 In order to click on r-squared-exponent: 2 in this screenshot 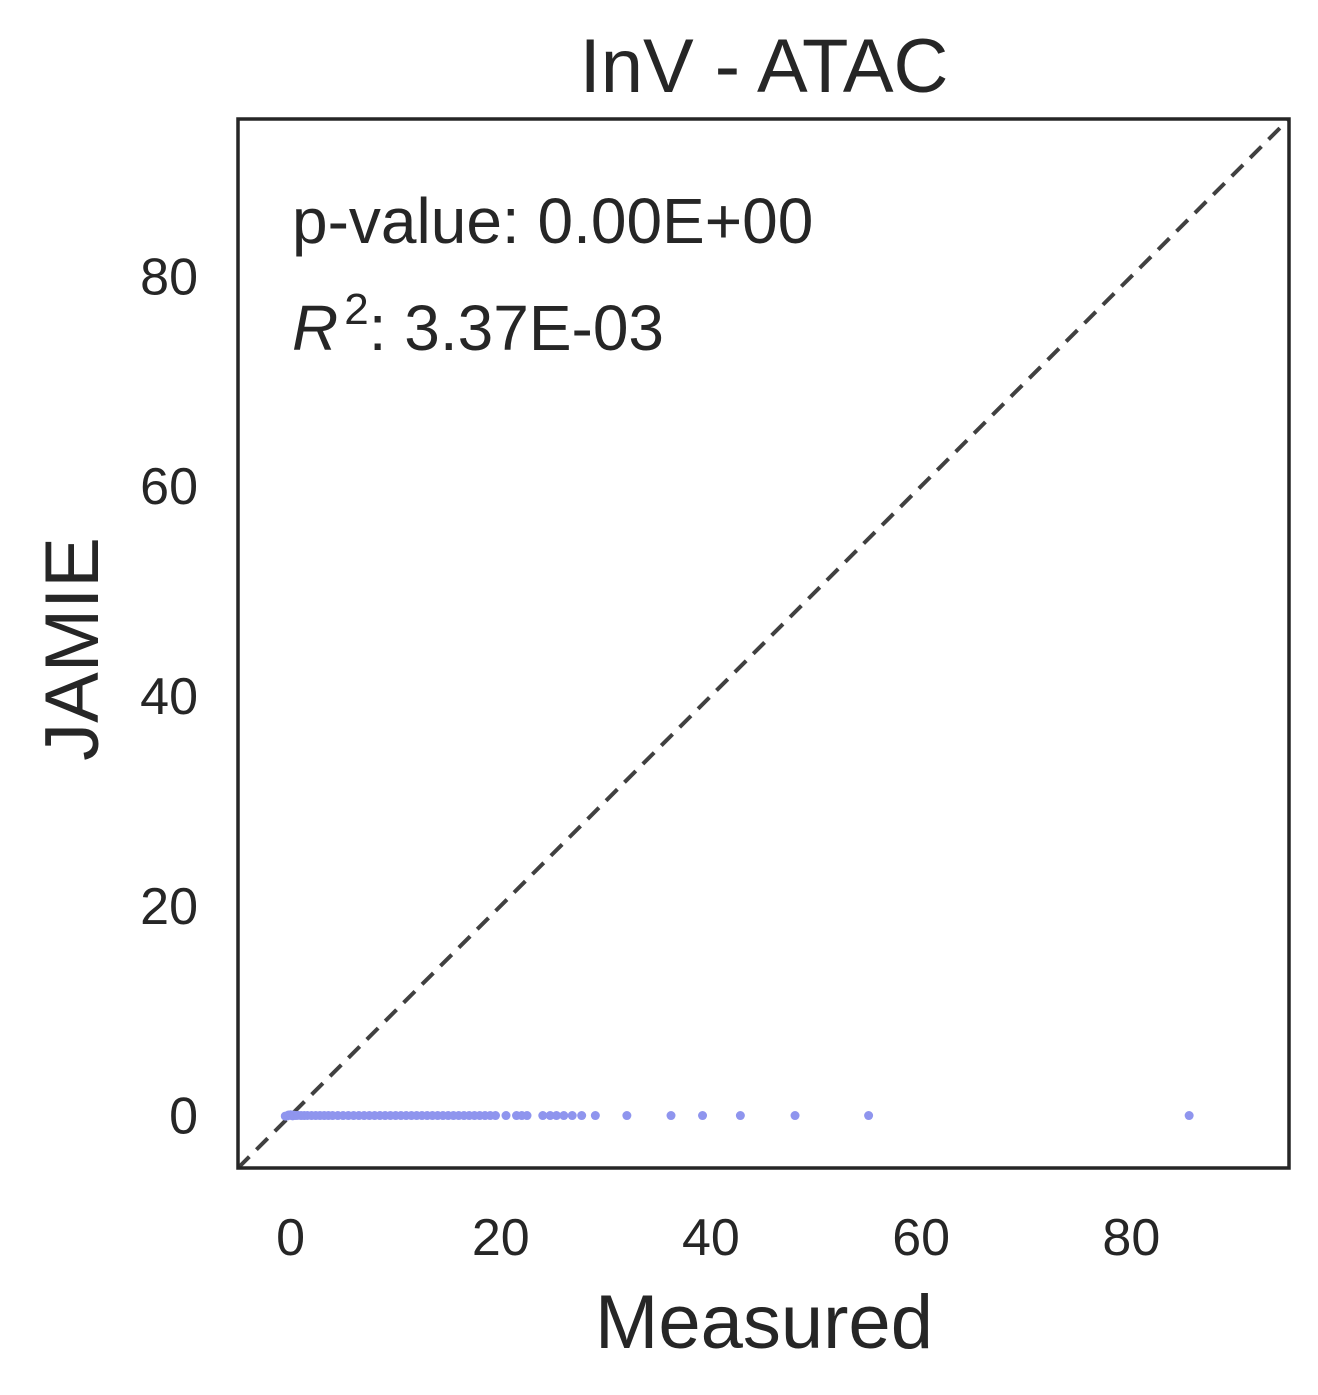, I will do `click(356, 309)`.